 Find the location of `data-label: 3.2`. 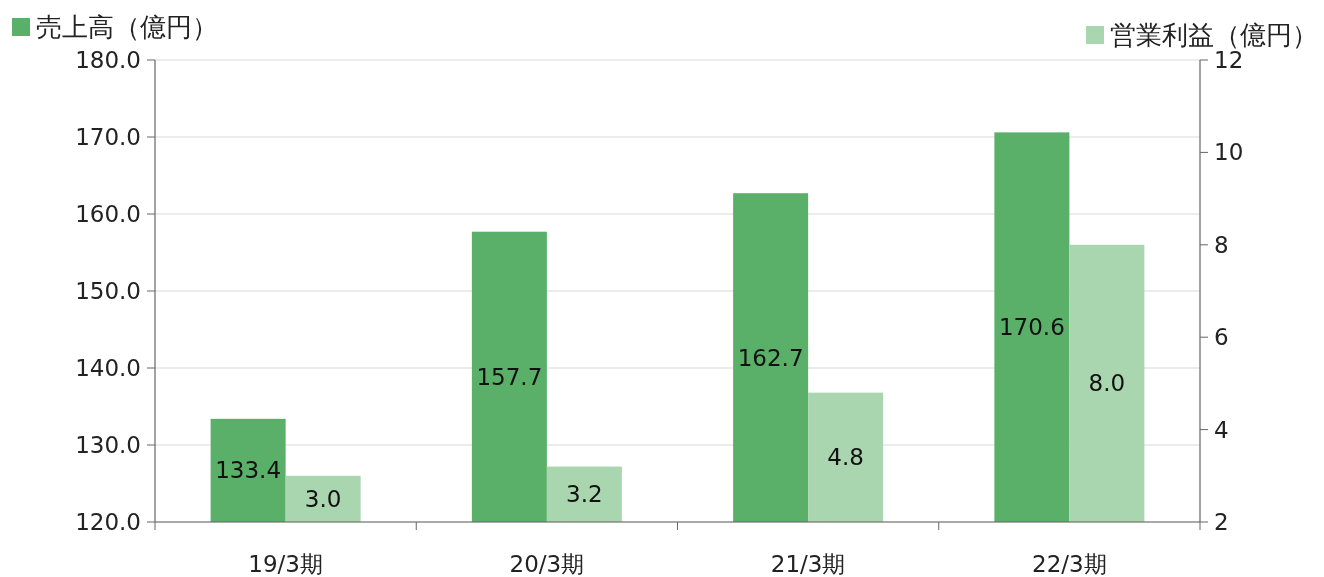

data-label: 3.2 is located at coordinates (584, 494).